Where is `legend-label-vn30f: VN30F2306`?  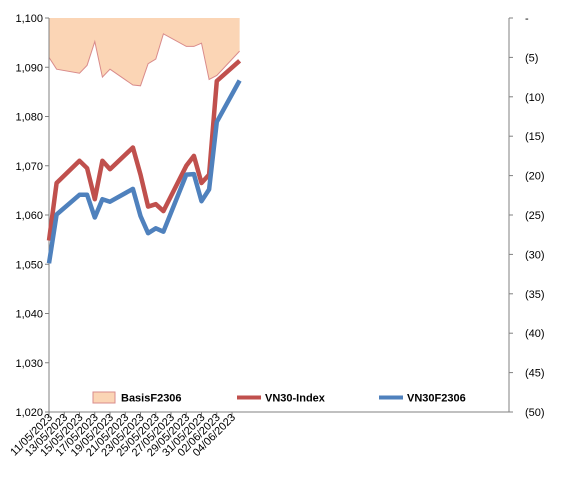
legend-label-vn30f: VN30F2306 is located at coordinates (436, 399).